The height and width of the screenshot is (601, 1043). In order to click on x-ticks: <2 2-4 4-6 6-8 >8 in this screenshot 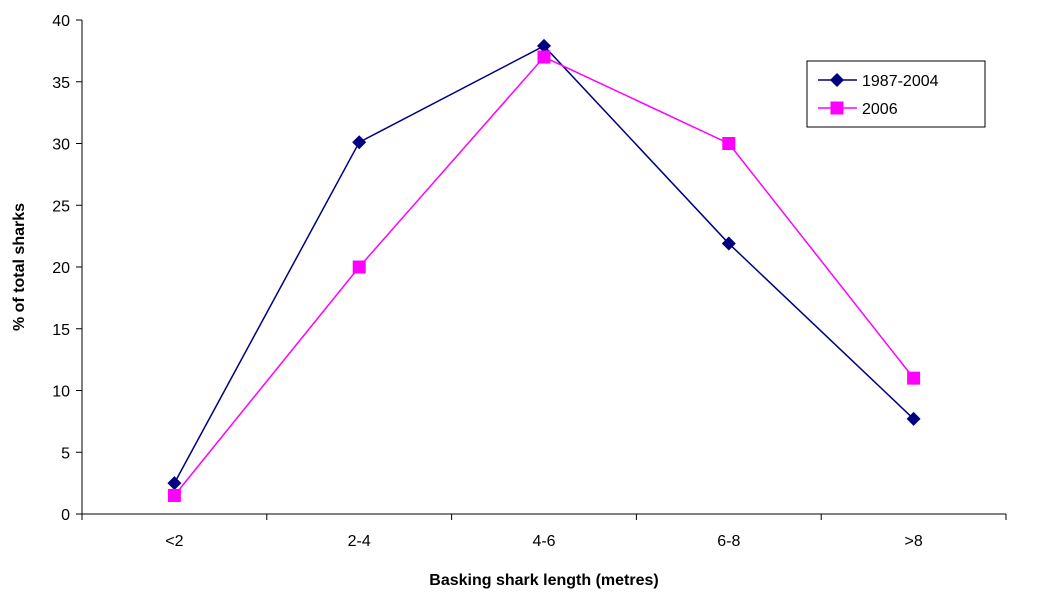, I will do `click(544, 532)`.